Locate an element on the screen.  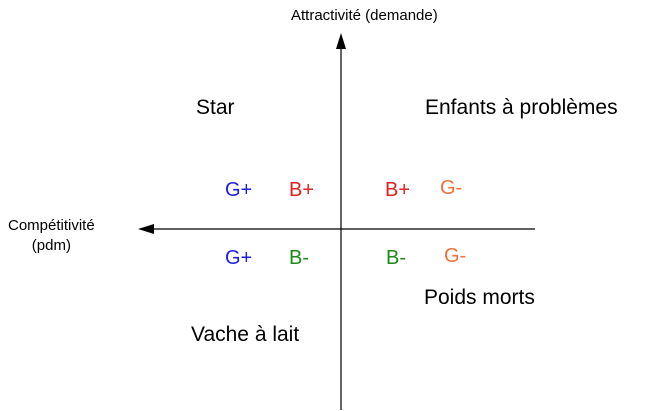
code-bottom-right-1: B- is located at coordinates (396, 258).